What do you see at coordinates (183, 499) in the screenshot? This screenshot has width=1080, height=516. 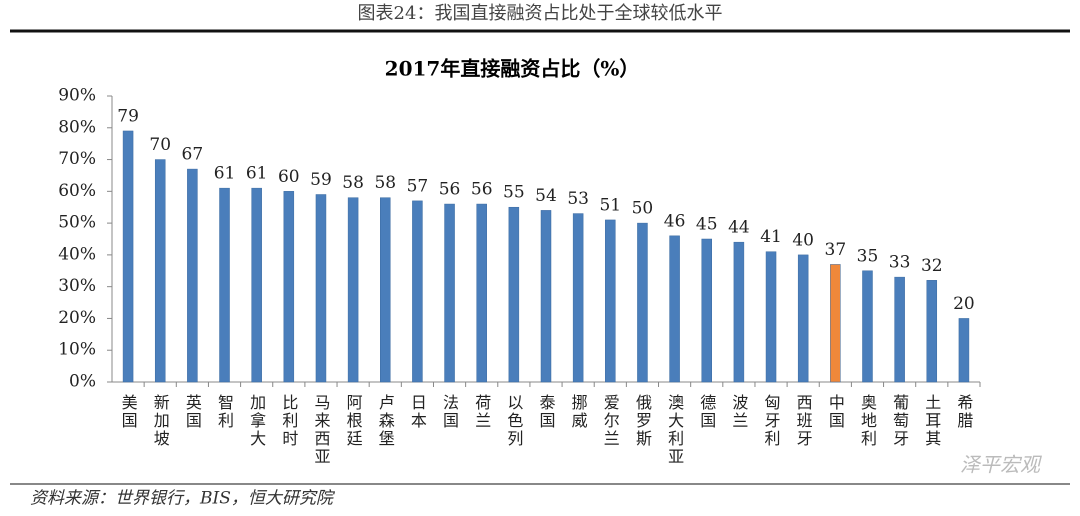 I see `source-note: 资料来源：世界银行，BIS，恒大研究院` at bounding box center [183, 499].